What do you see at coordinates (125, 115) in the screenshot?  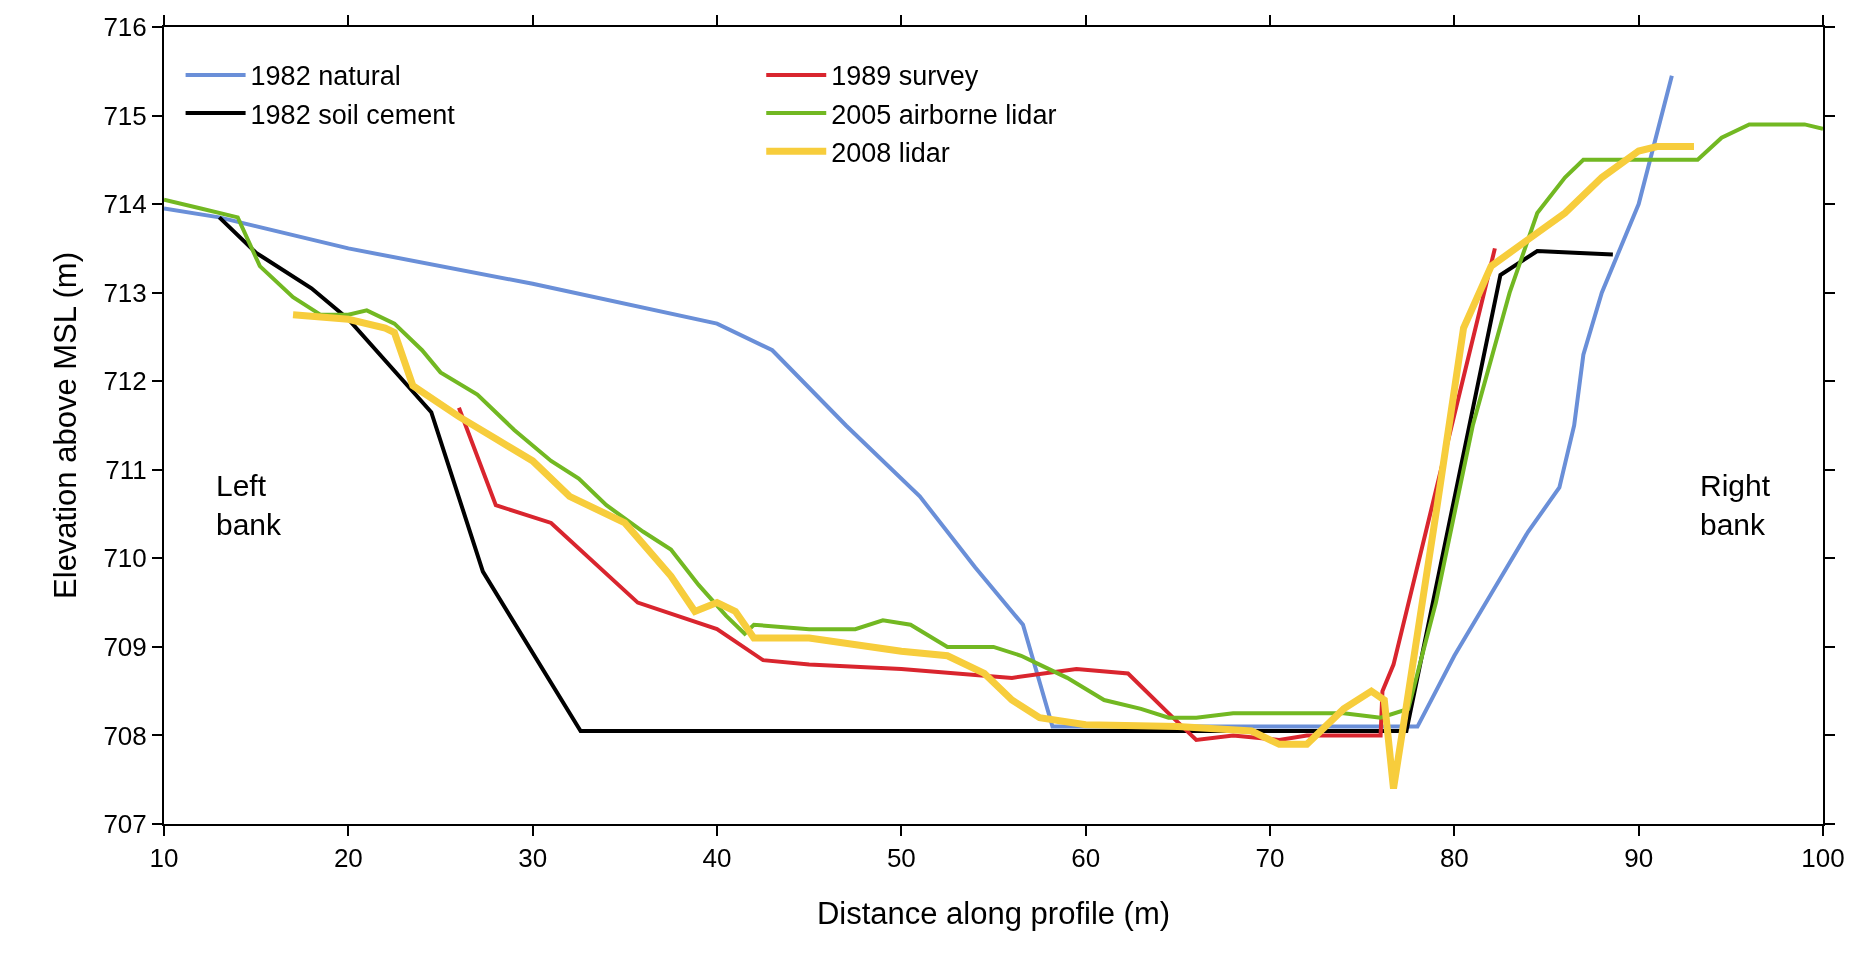 I see `y-tick-label: 715` at bounding box center [125, 115].